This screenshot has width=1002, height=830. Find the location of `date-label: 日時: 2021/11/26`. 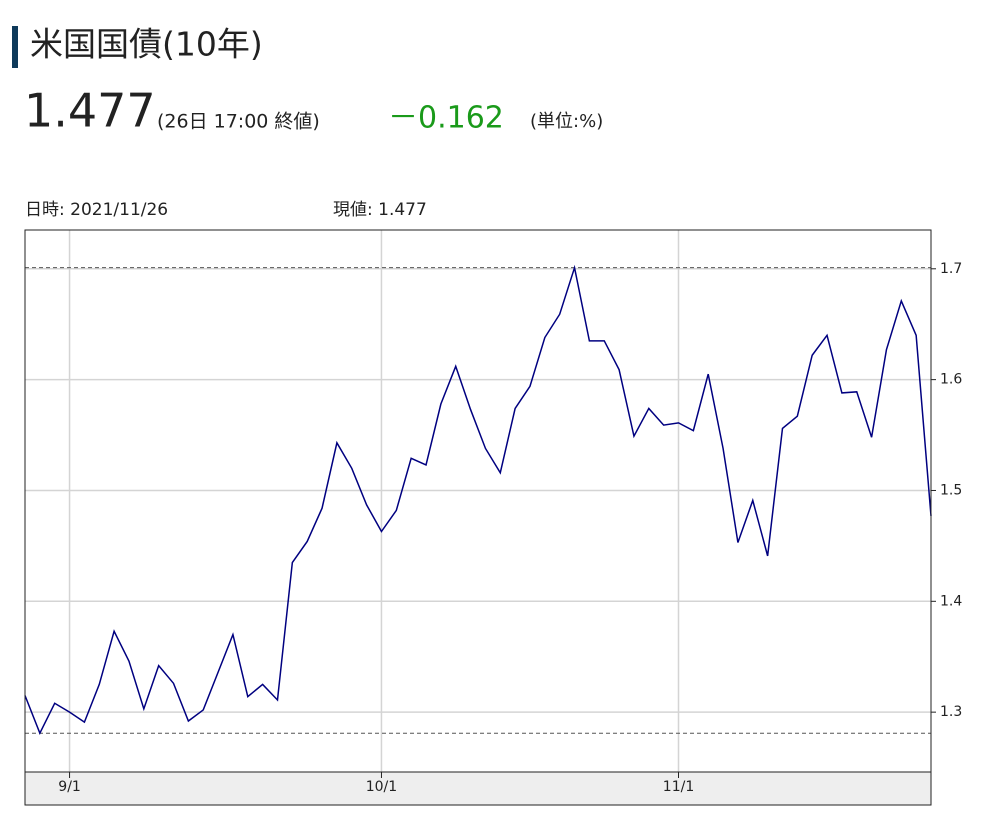

date-label: 日時: 2021/11/26 is located at coordinates (96, 210).